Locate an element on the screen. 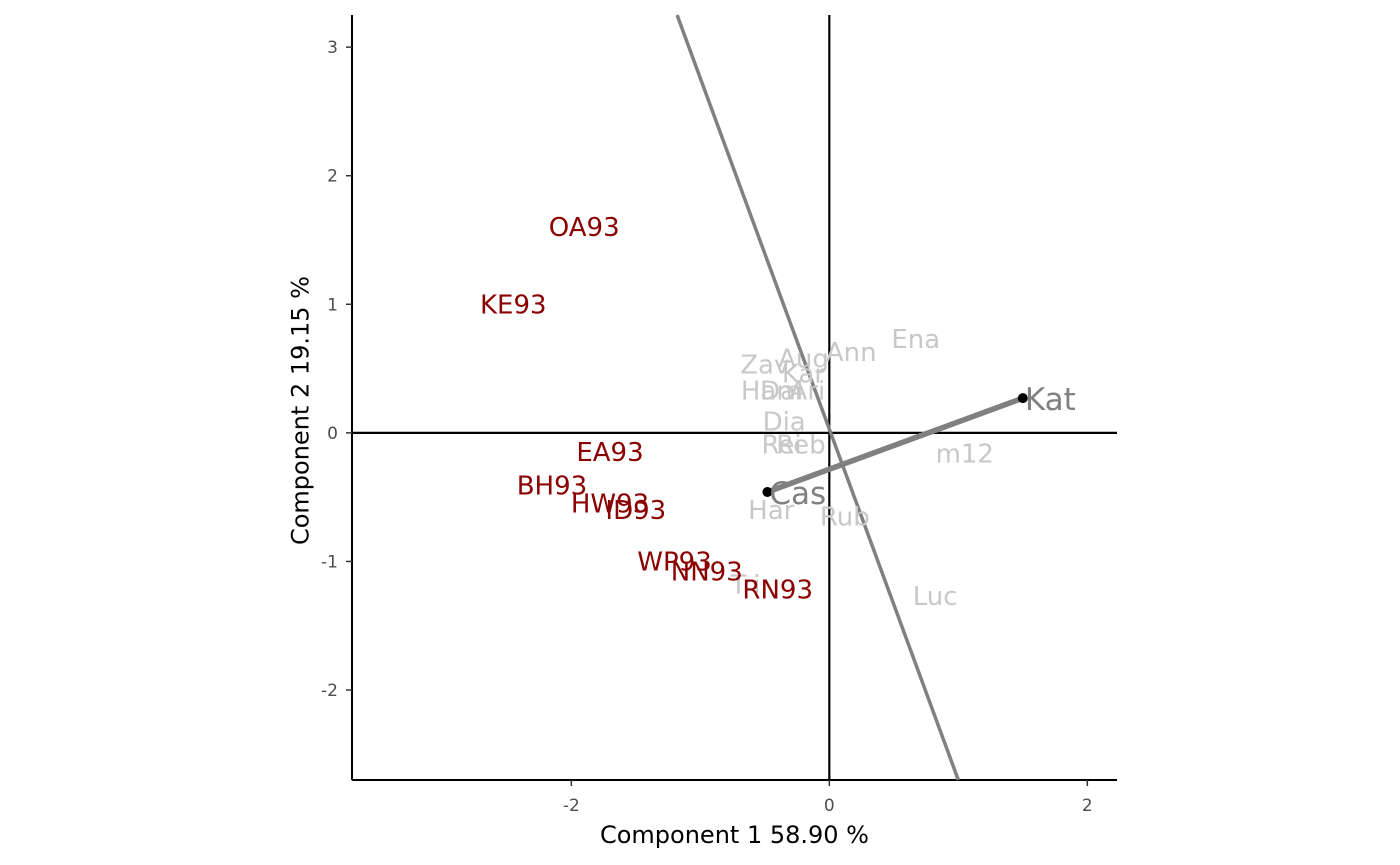 This screenshot has width=1400, height=865. environment-label: EA93 is located at coordinates (609, 453).